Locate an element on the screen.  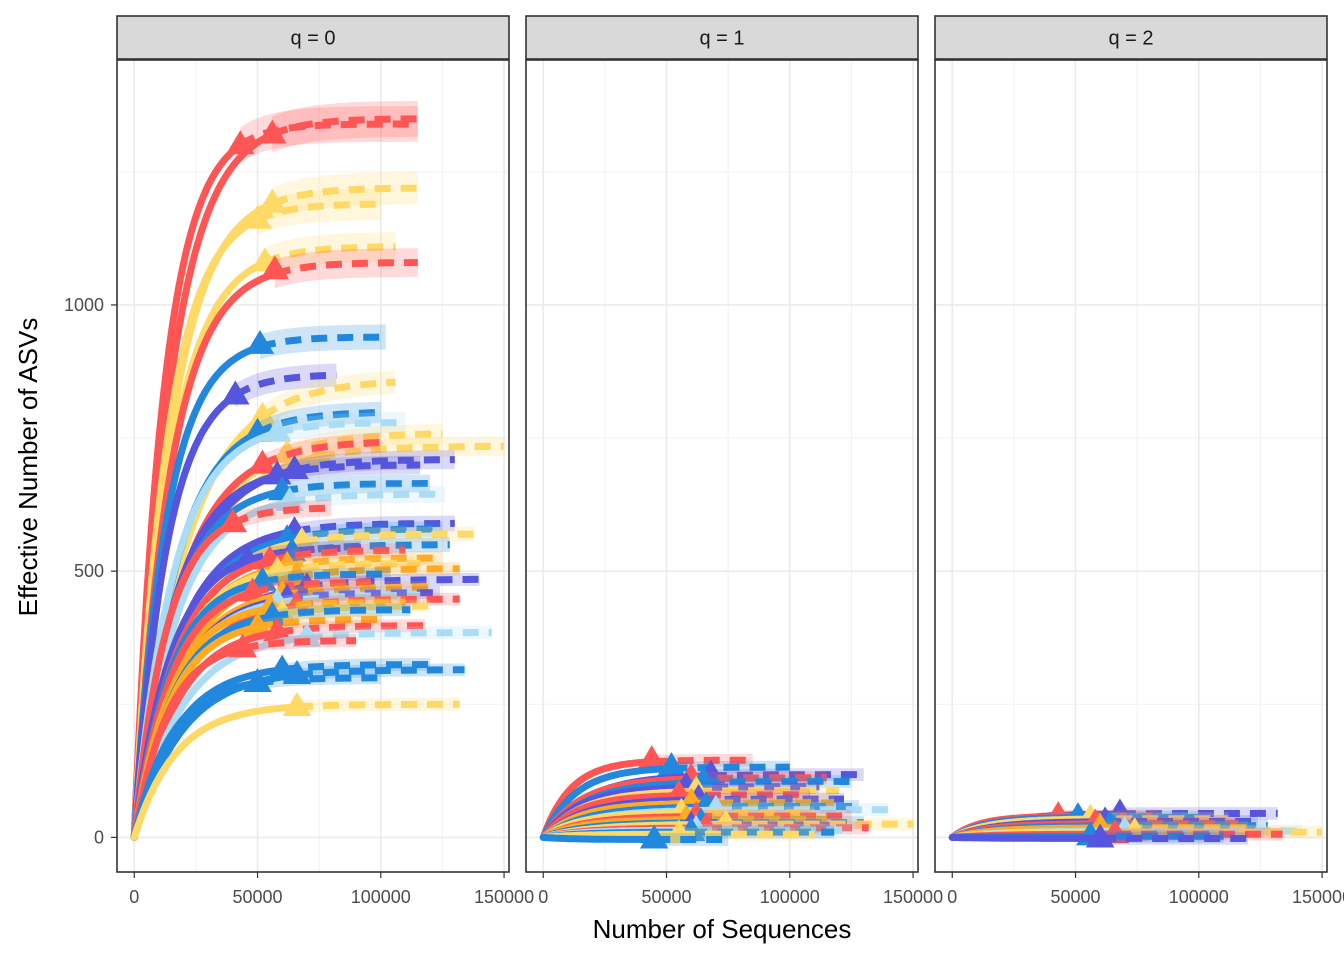
facet-strip-label: q = 2 is located at coordinates (1130, 39).